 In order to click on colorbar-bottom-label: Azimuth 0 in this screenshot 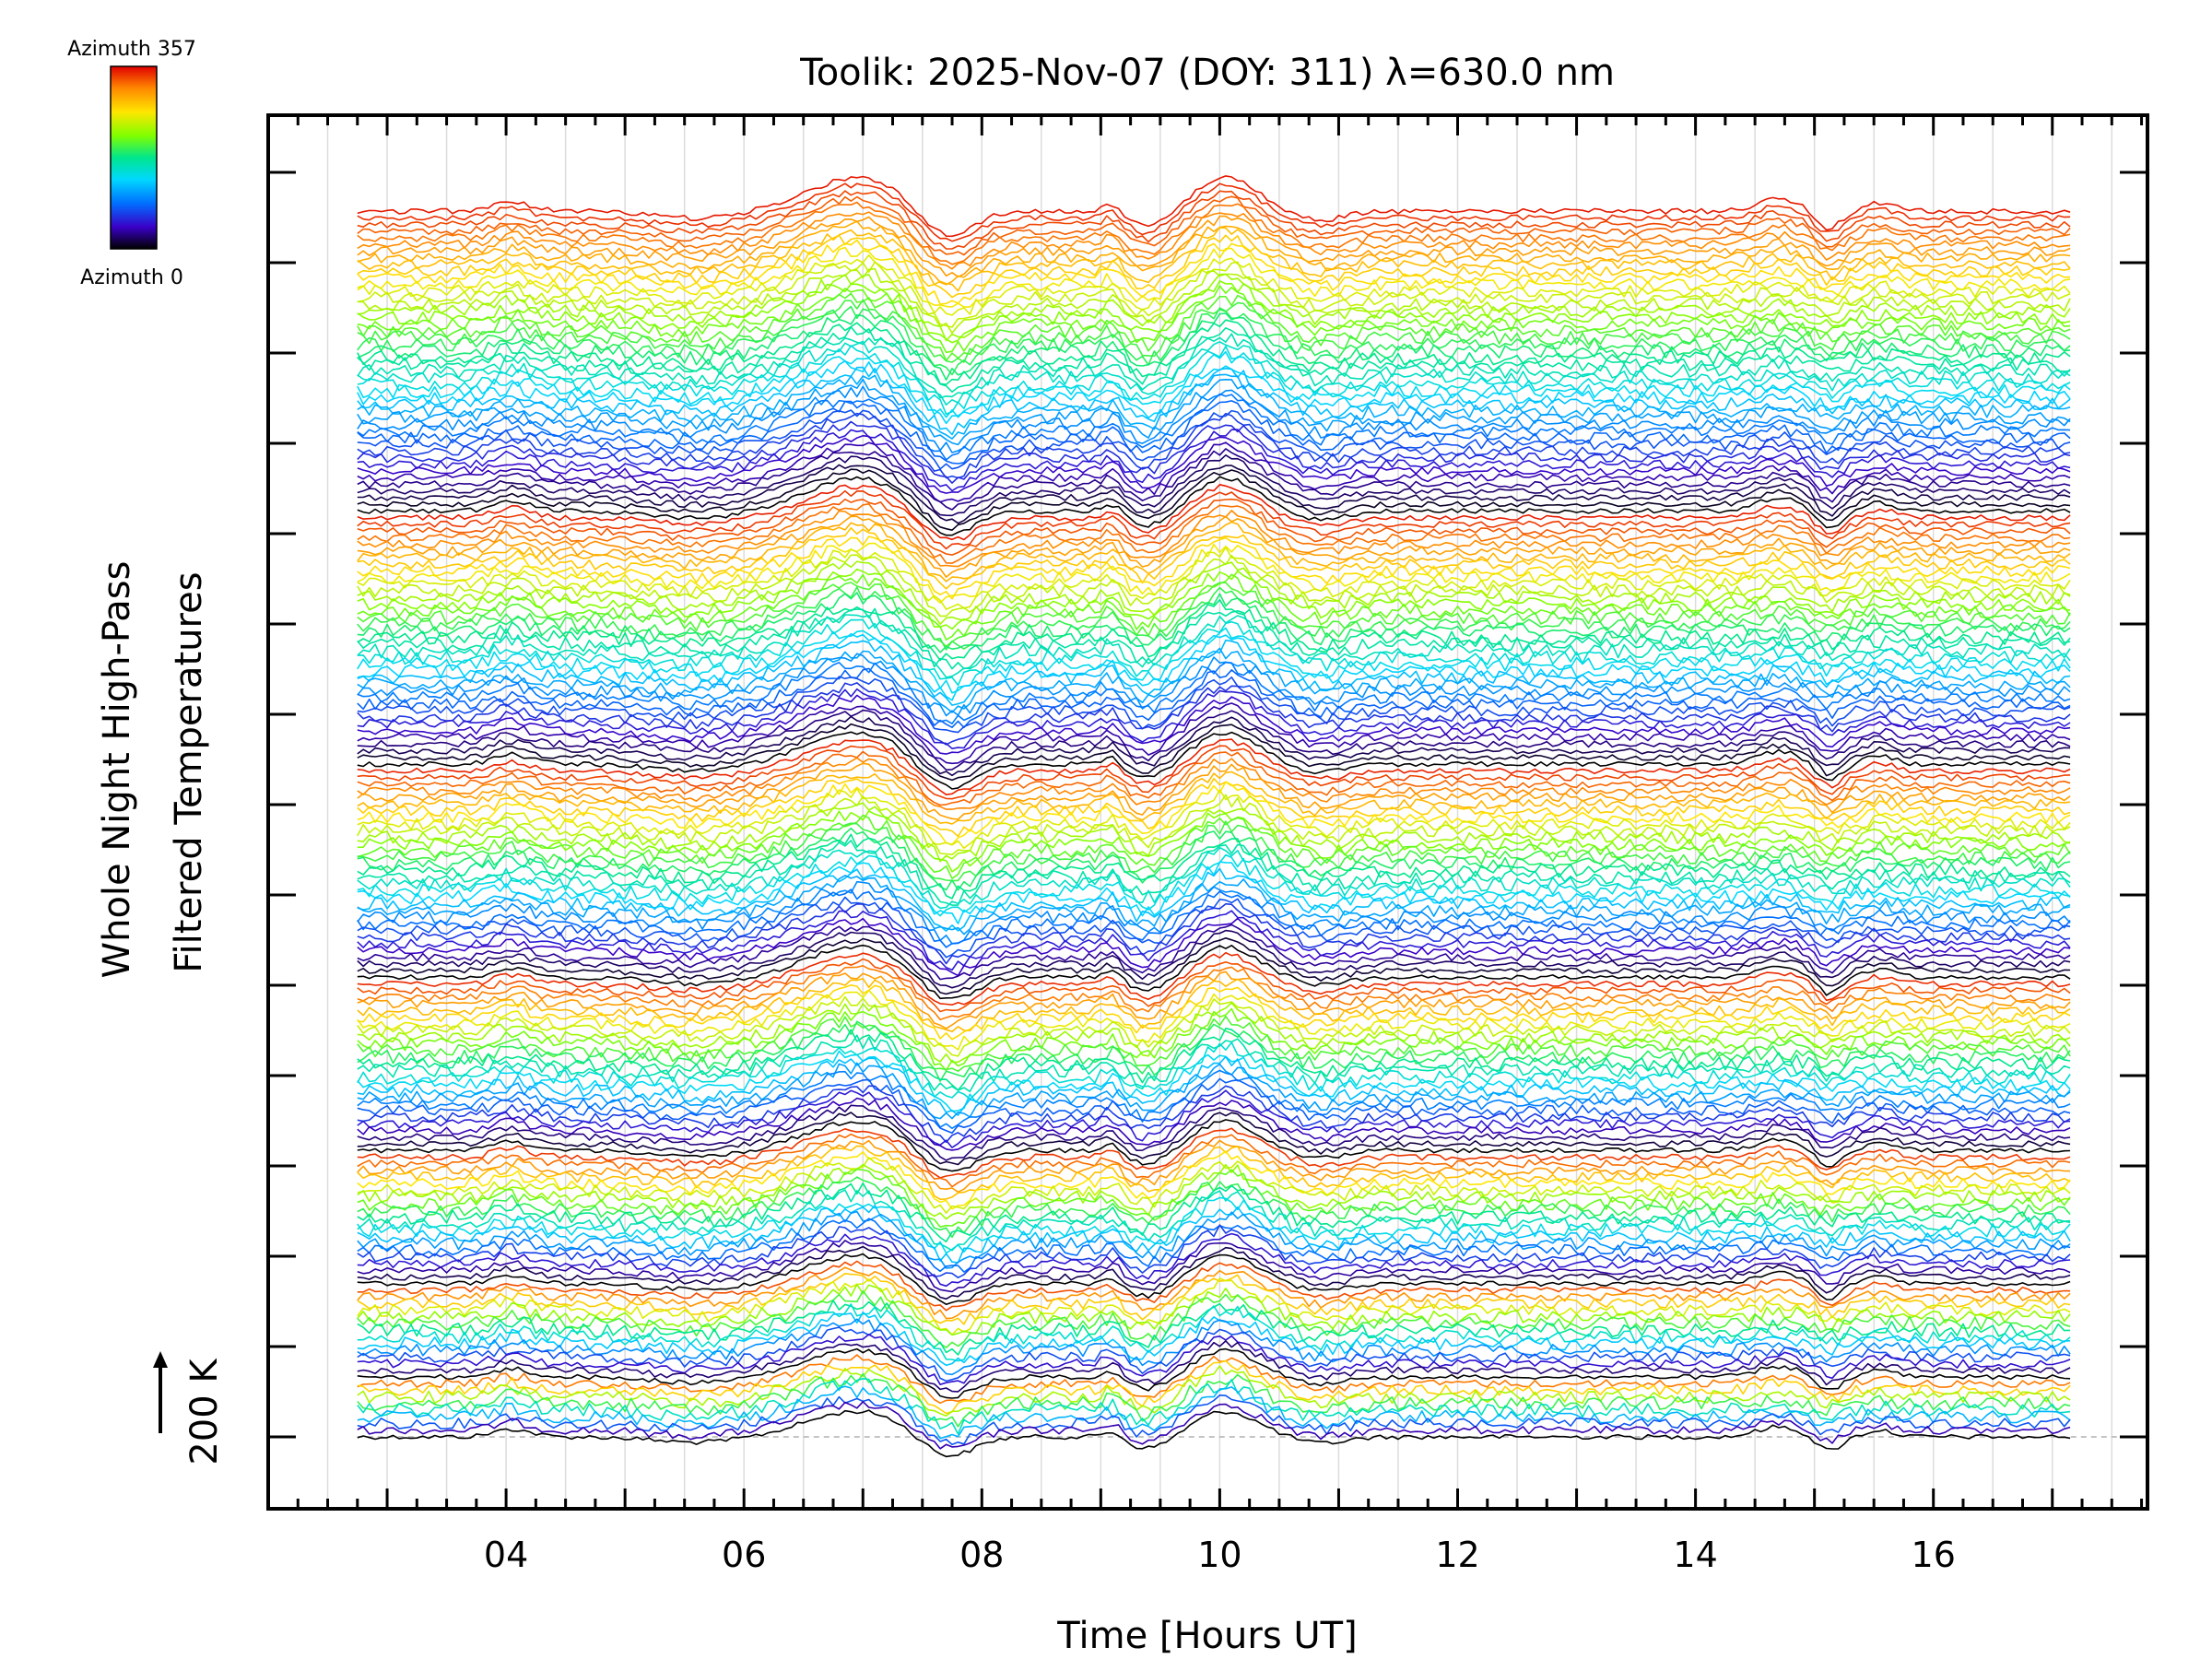, I will do `click(131, 277)`.